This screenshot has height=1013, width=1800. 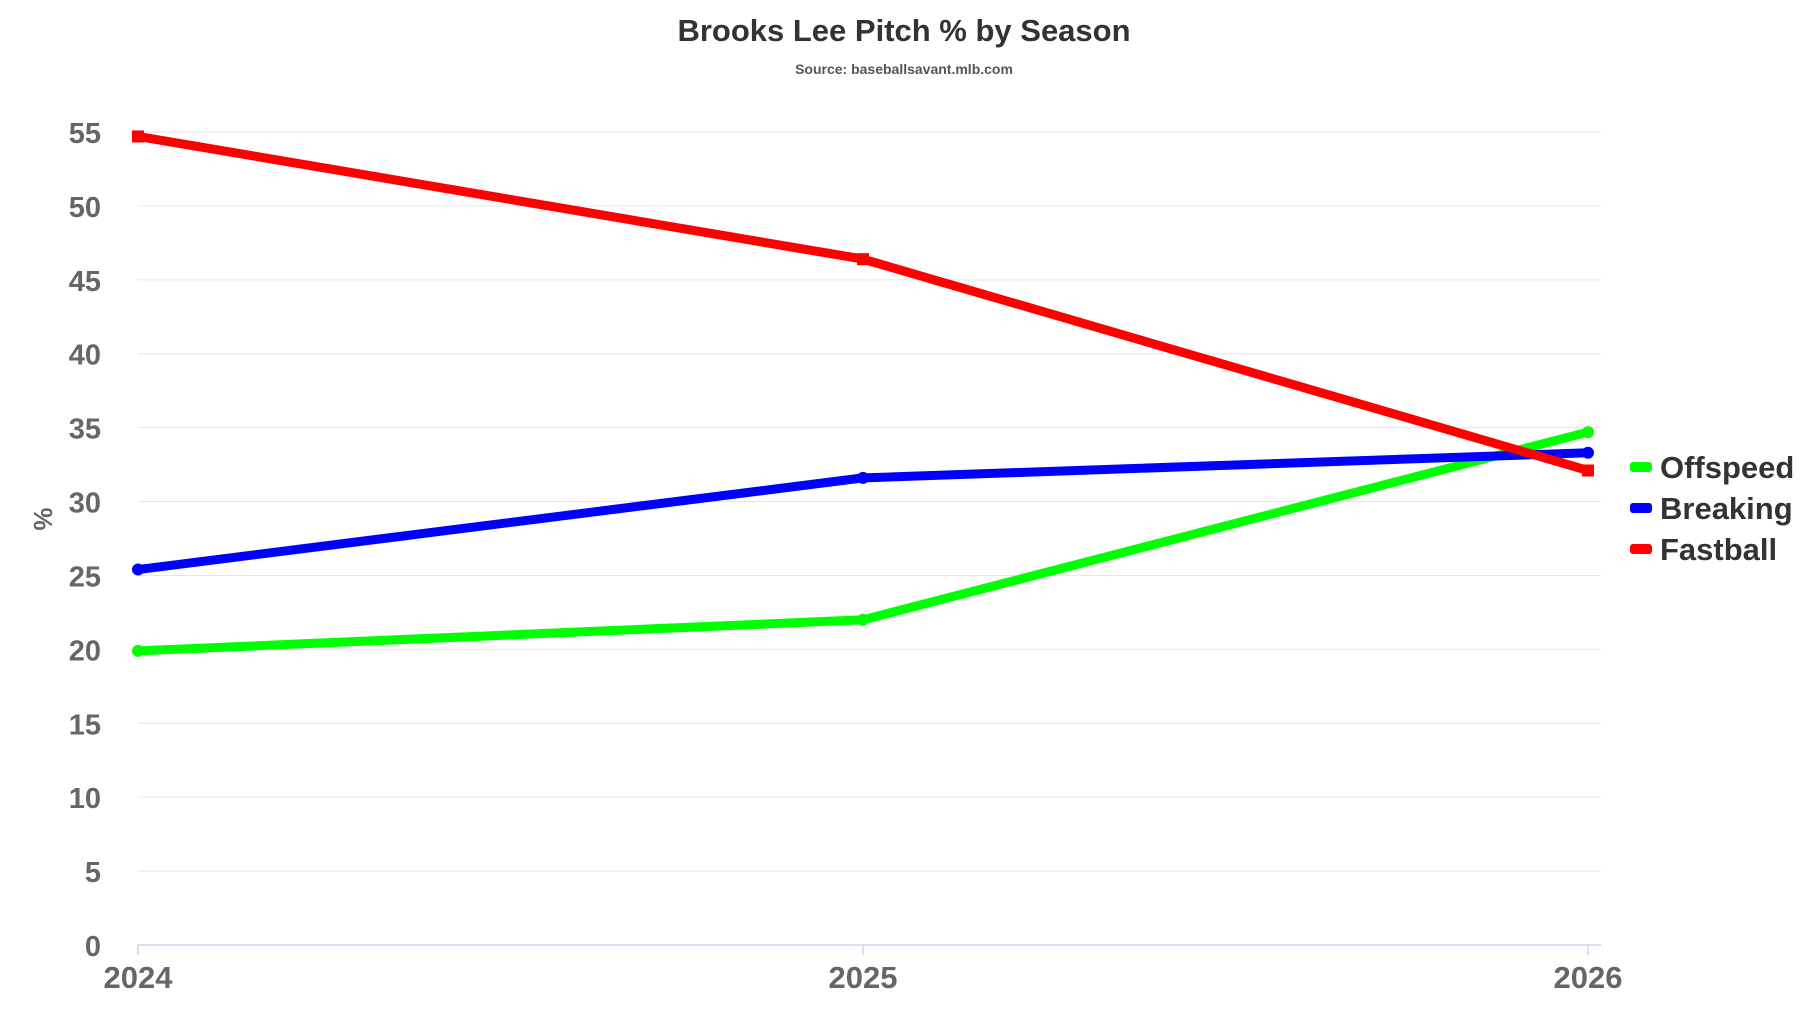 What do you see at coordinates (85, 134) in the screenshot?
I see `y-tick-label: 55` at bounding box center [85, 134].